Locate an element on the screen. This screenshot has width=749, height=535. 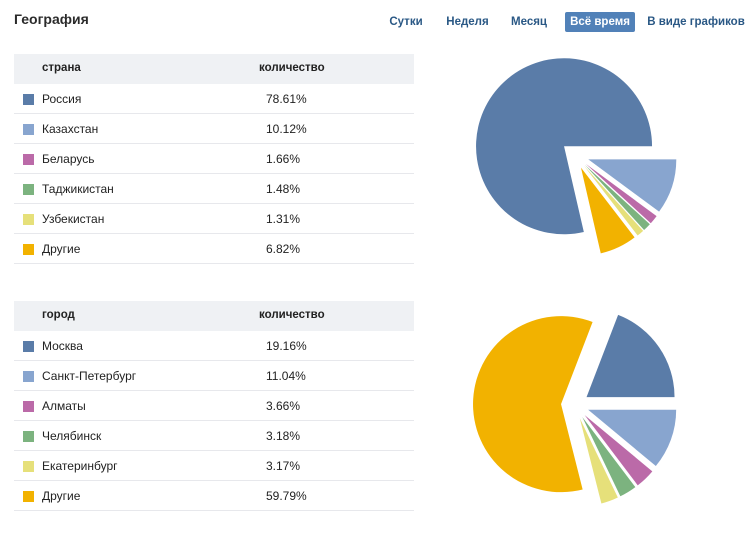
row-label: Казахстан is located at coordinates (70, 129).